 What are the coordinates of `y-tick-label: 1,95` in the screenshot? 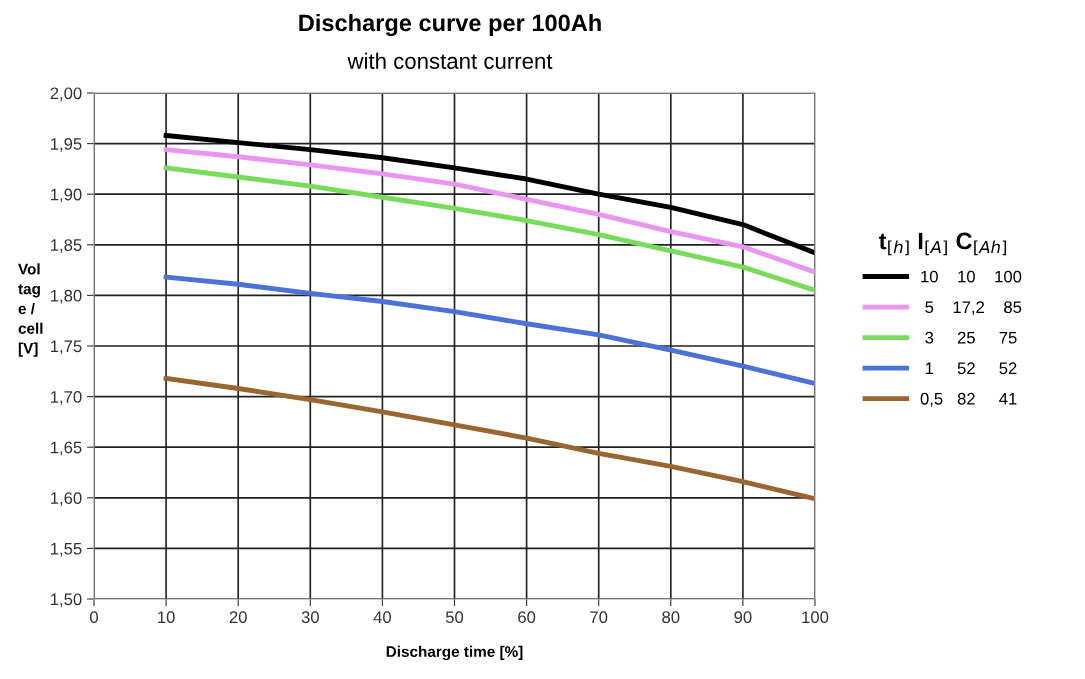 It's located at (66, 145).